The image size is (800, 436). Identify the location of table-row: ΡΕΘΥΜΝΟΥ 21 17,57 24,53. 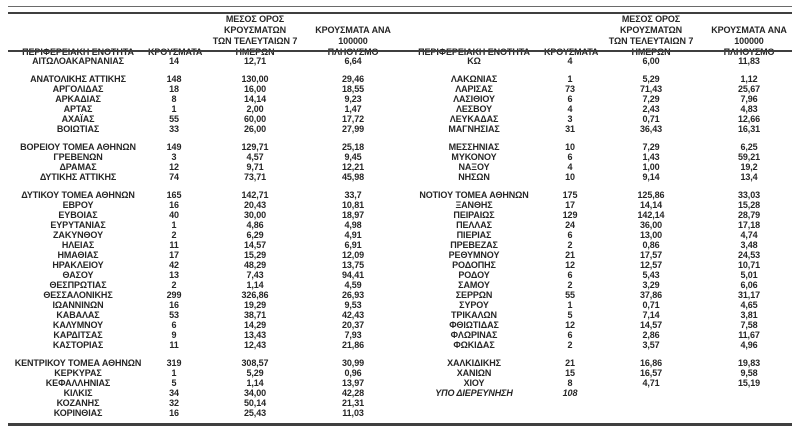
(598, 255).